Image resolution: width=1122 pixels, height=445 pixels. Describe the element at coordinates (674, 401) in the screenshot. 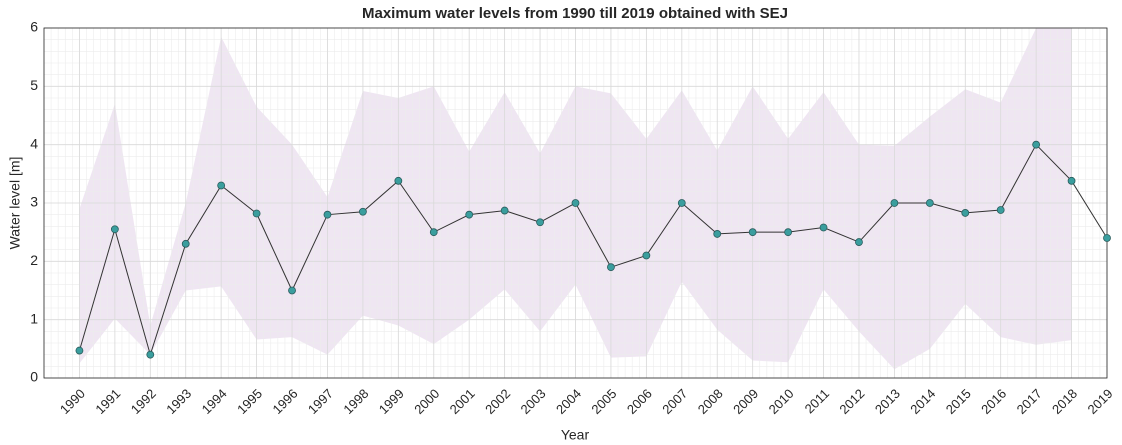

I see `x-tick-label: 2007` at that location.